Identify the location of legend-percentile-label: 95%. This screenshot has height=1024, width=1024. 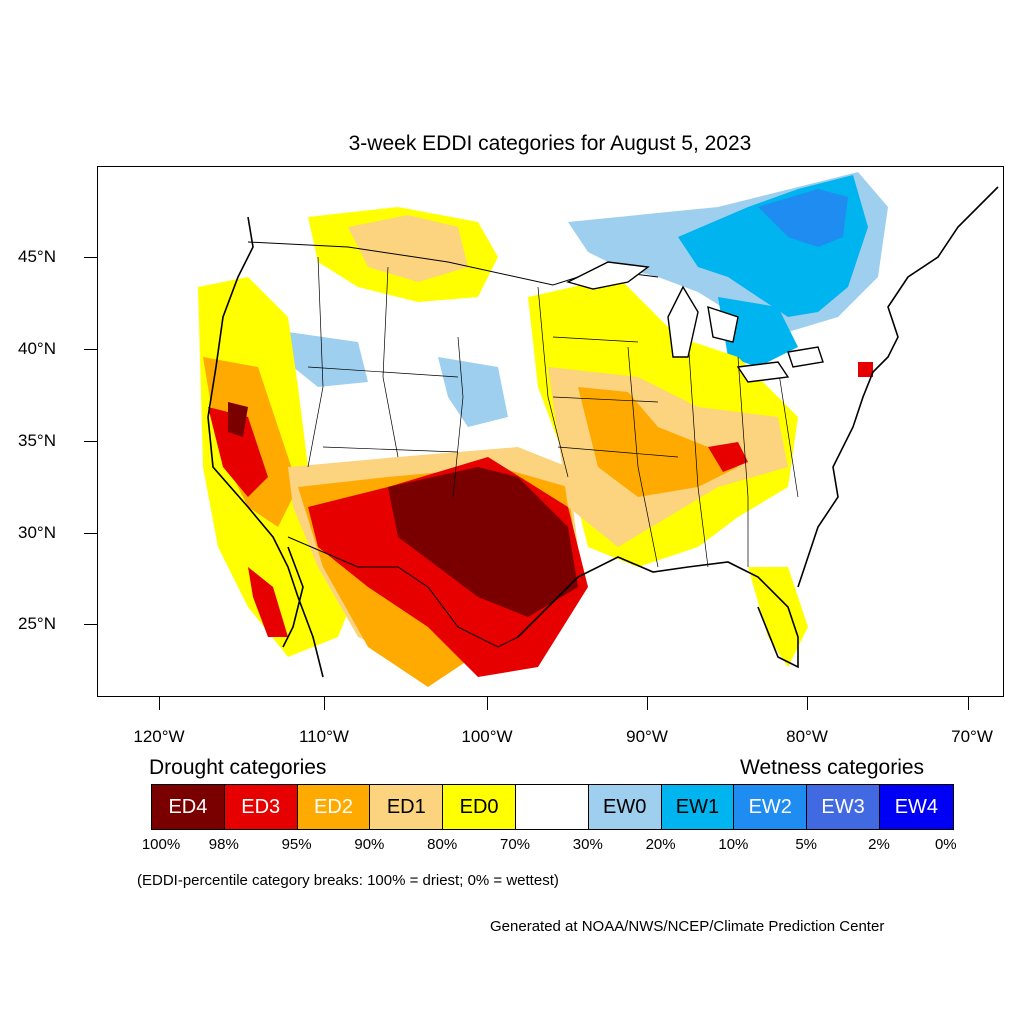
(296, 844).